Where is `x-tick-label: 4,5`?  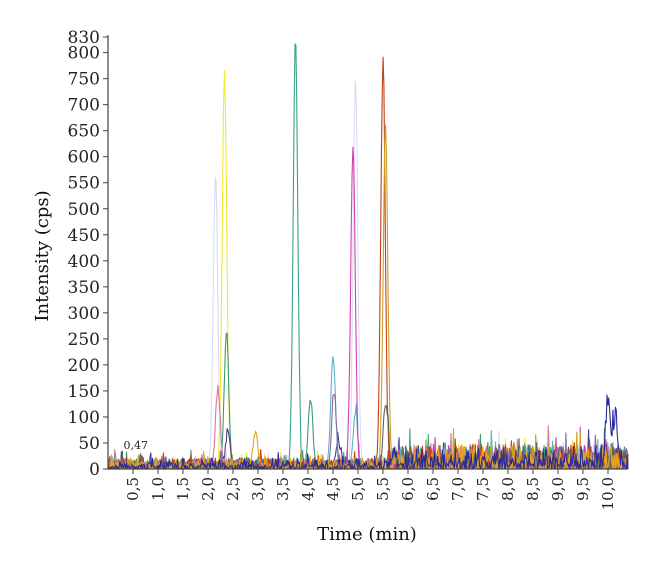
x-tick-label: 4,5 is located at coordinates (333, 489).